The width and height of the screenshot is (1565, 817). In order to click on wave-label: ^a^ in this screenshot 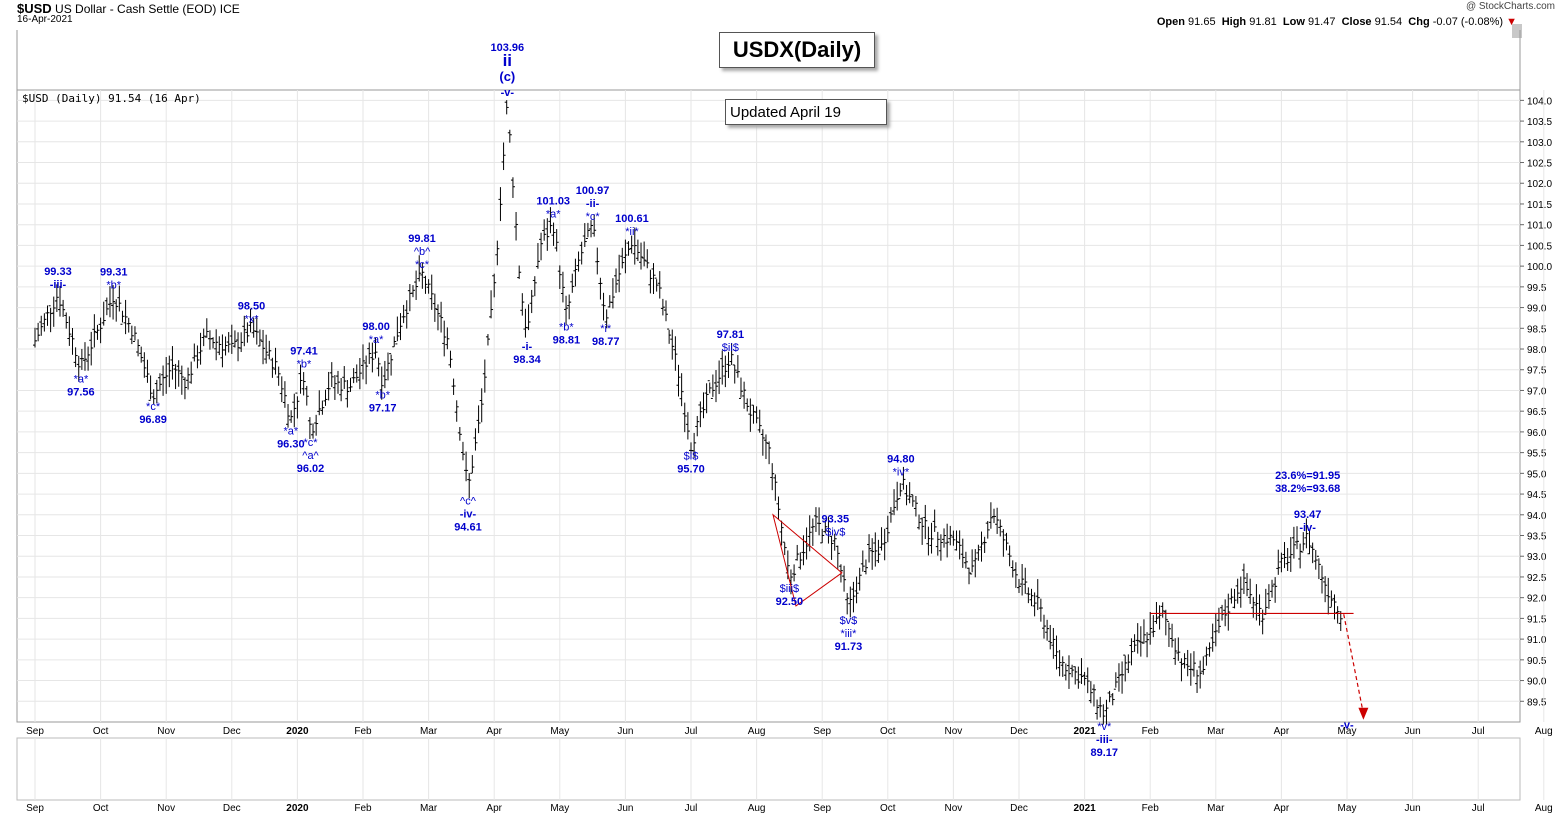, I will do `click(310, 456)`.